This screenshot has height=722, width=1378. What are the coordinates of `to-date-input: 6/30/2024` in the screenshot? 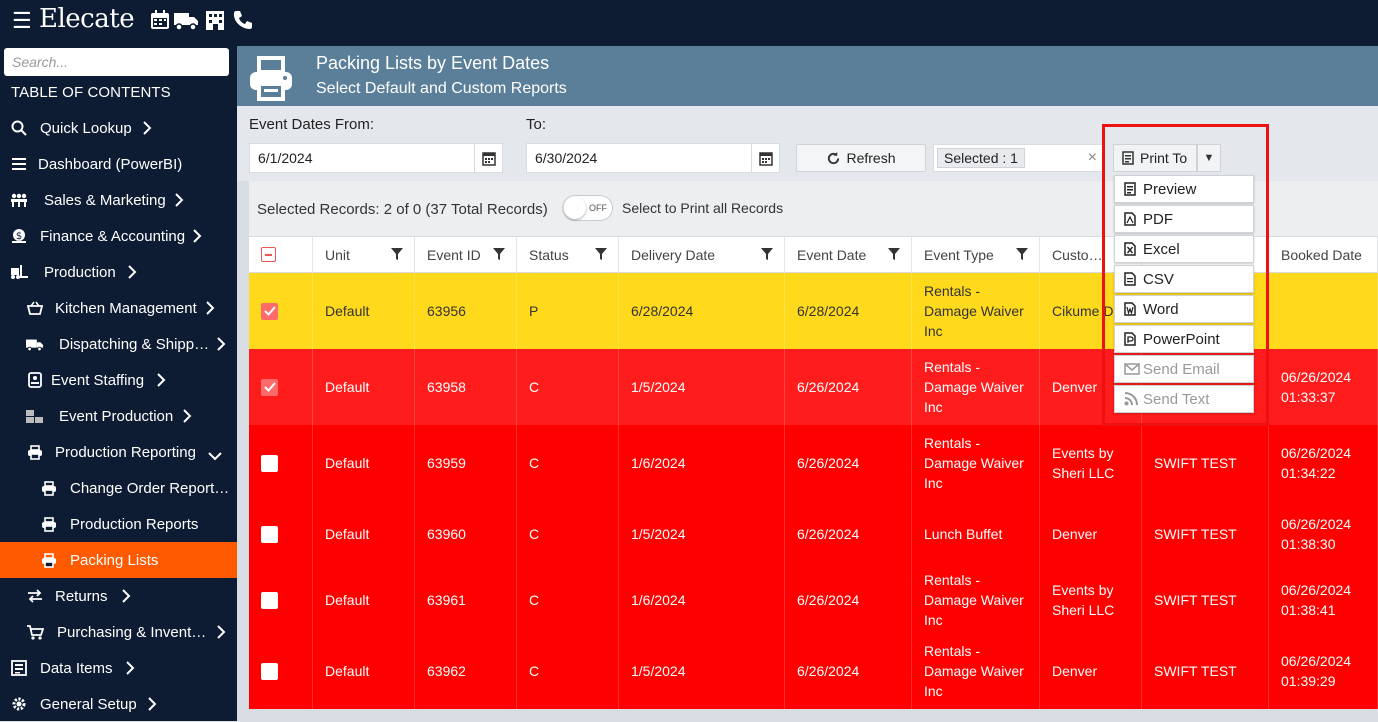 It's located at (653, 158).